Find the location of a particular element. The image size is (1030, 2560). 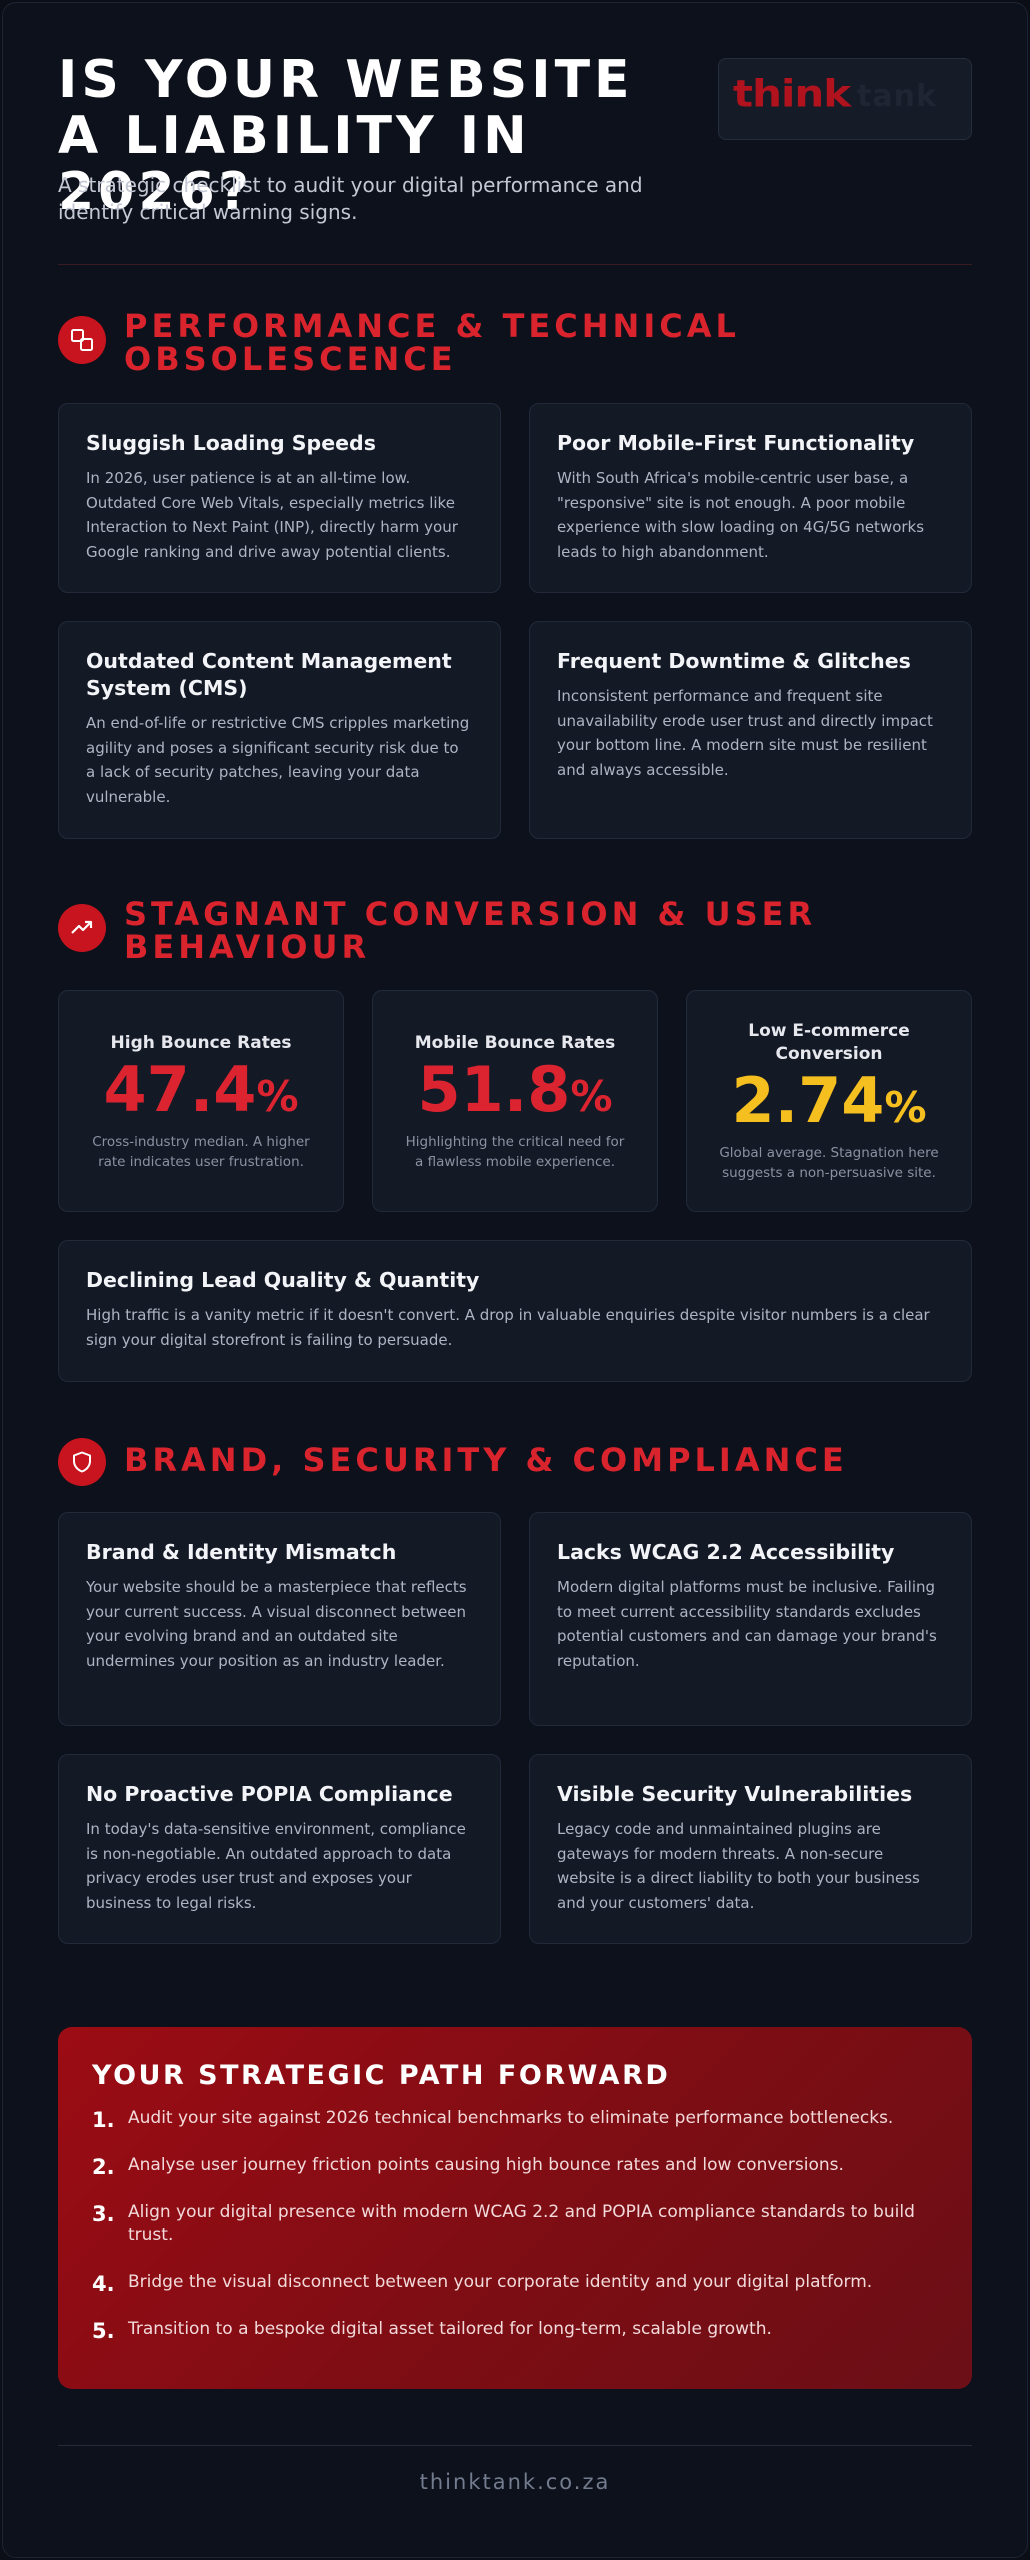

card-title: Visible Security Vulnerabilities is located at coordinates (735, 1794).